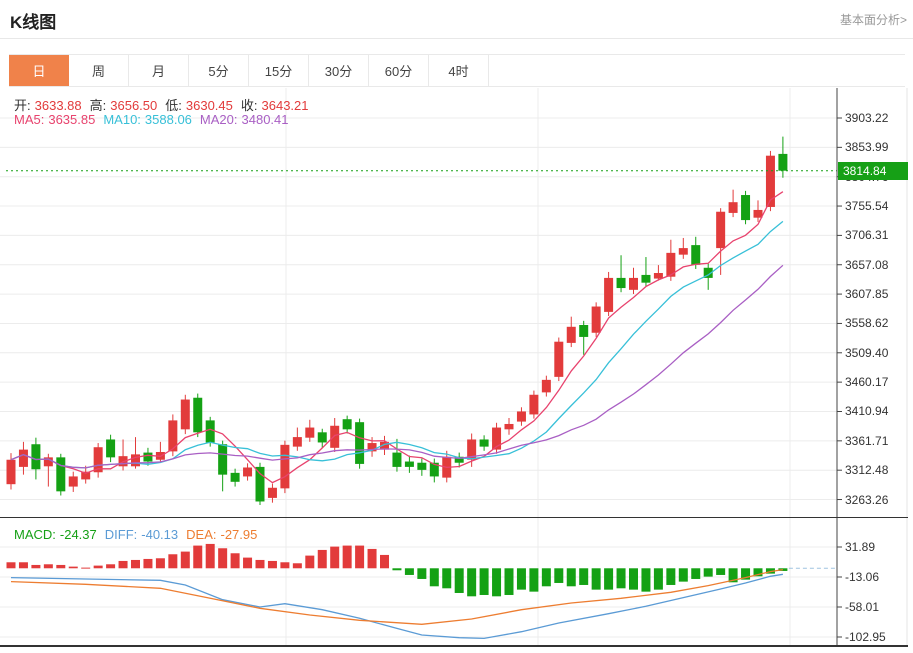 This screenshot has height=653, width=913. I want to click on price-tick-label: 3312.48, so click(867, 470).